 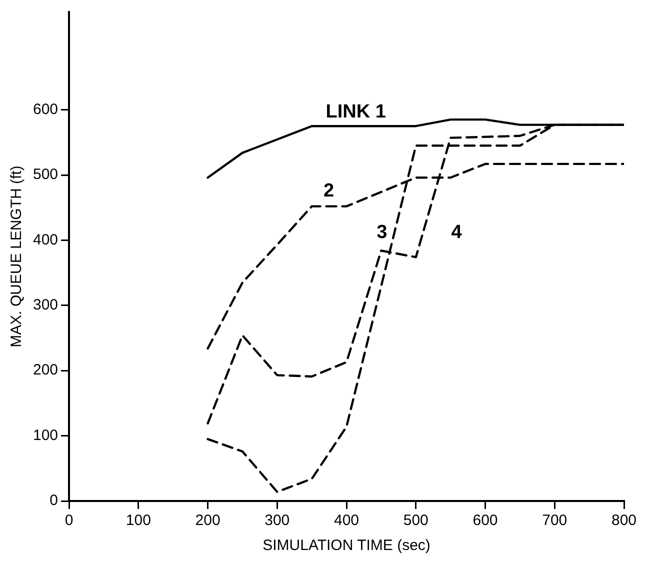 What do you see at coordinates (485, 521) in the screenshot?
I see `x-tick-label: 600` at bounding box center [485, 521].